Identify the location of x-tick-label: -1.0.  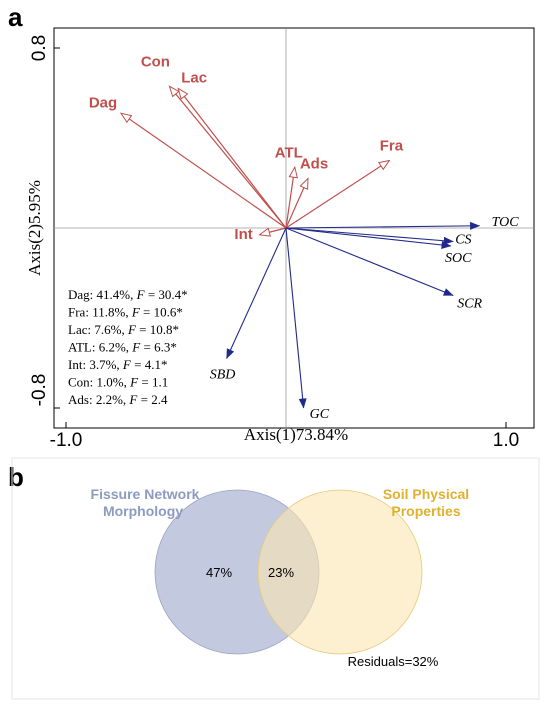
(66, 440).